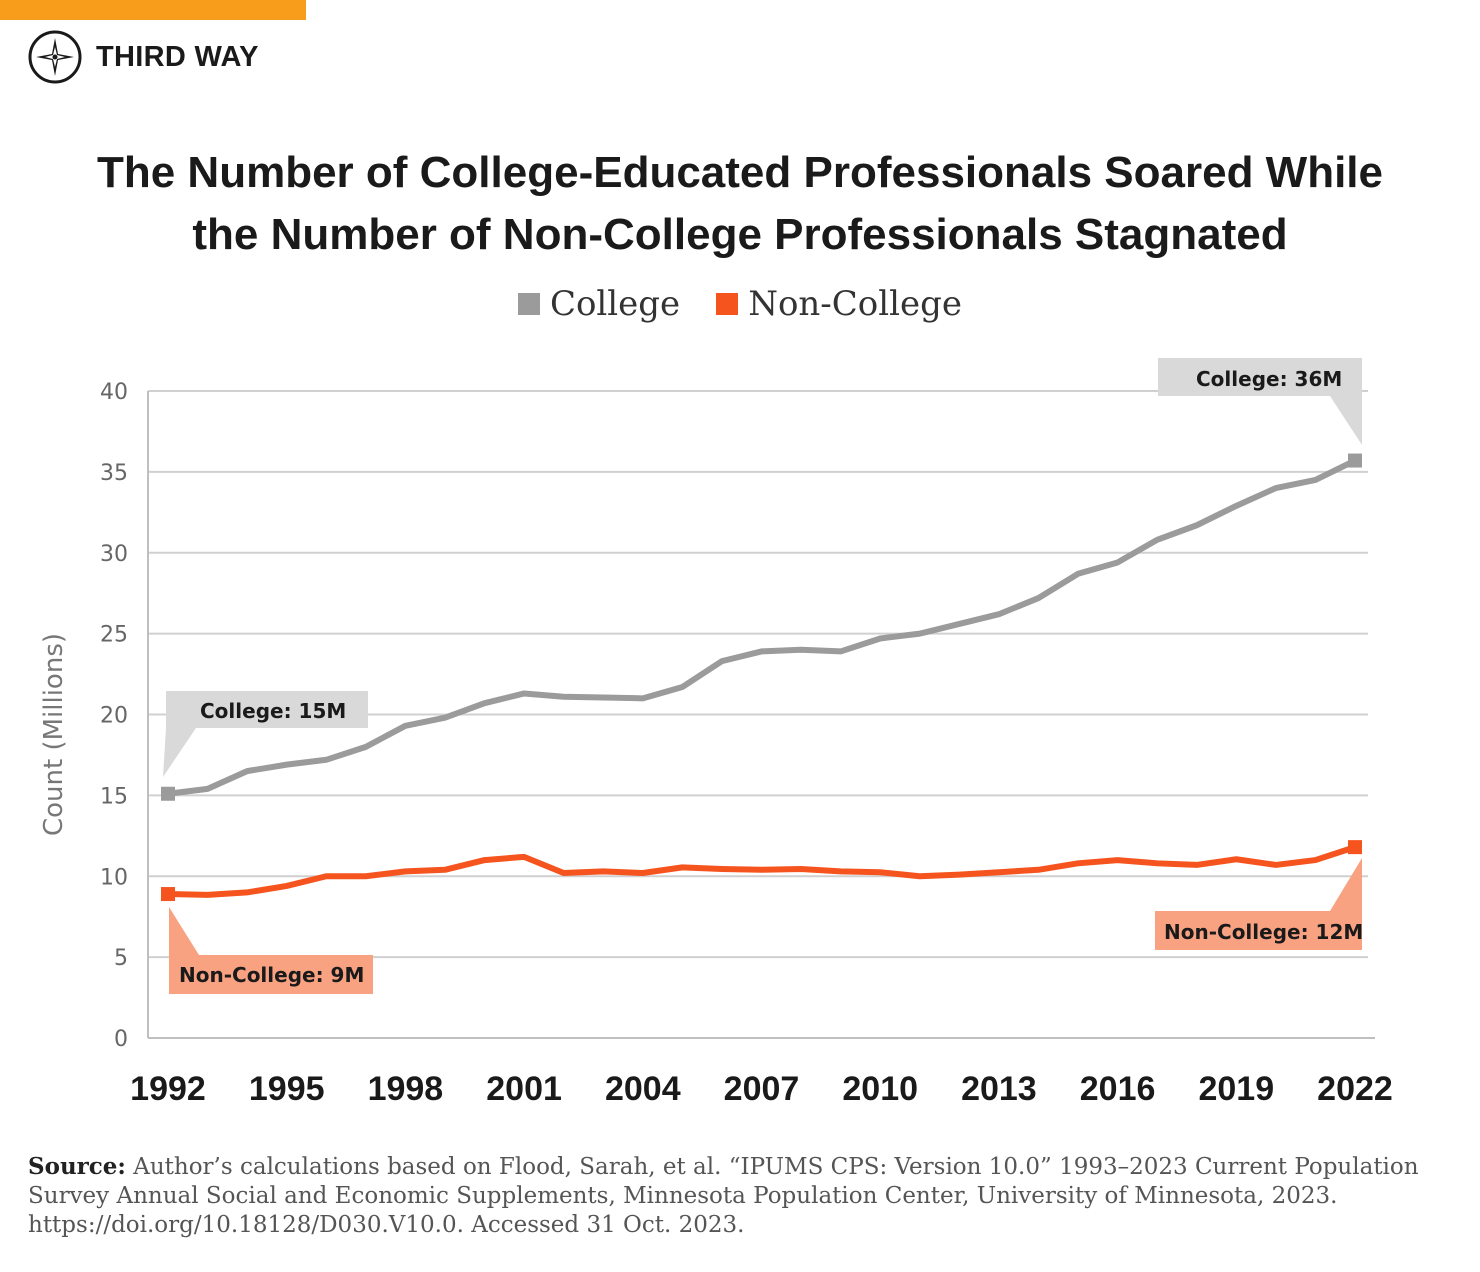 Image resolution: width=1480 pixels, height=1272 pixels. What do you see at coordinates (114, 554) in the screenshot?
I see `y-tick-label: 30` at bounding box center [114, 554].